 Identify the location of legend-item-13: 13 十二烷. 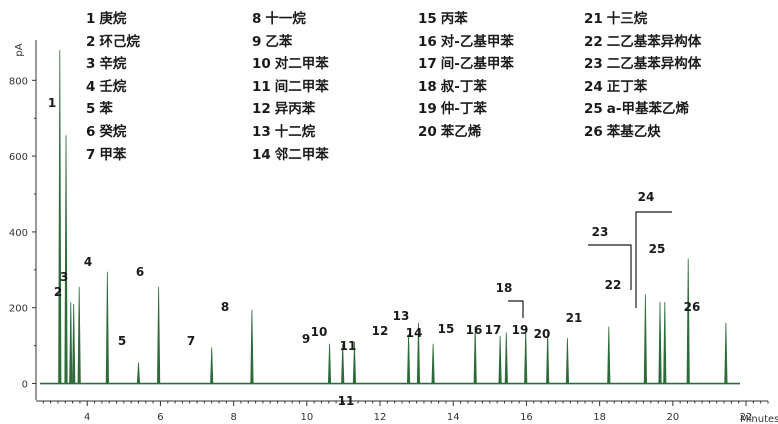
(284, 131).